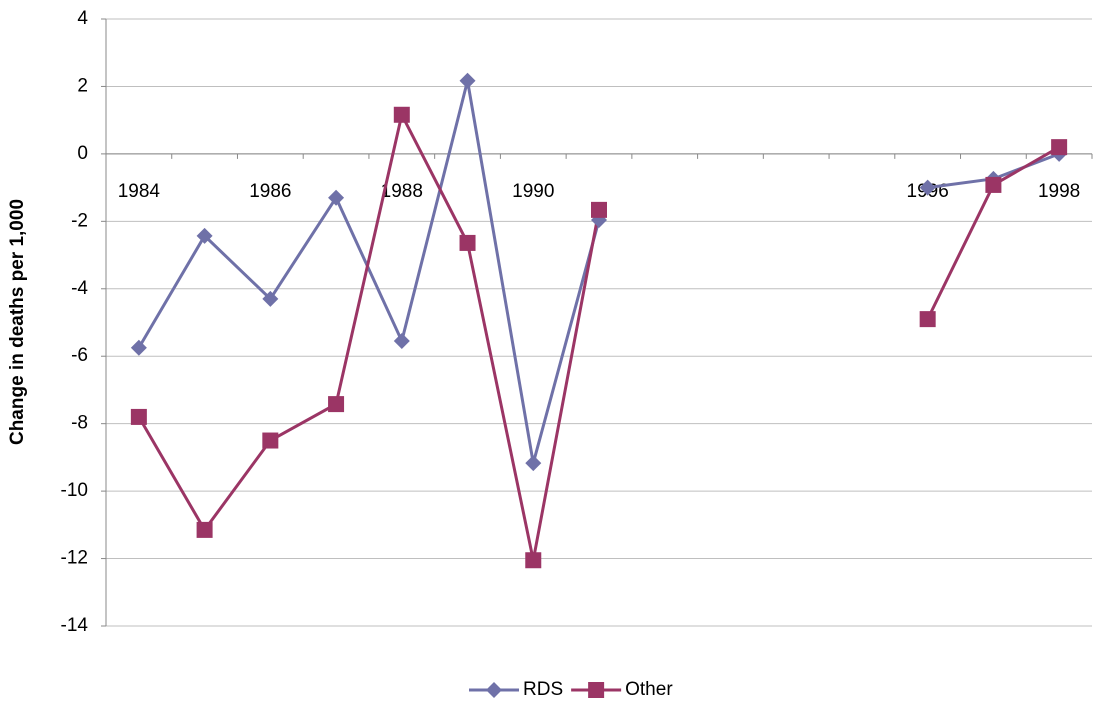  Describe the element at coordinates (79, 288) in the screenshot. I see `y-tick-label: -4` at that location.